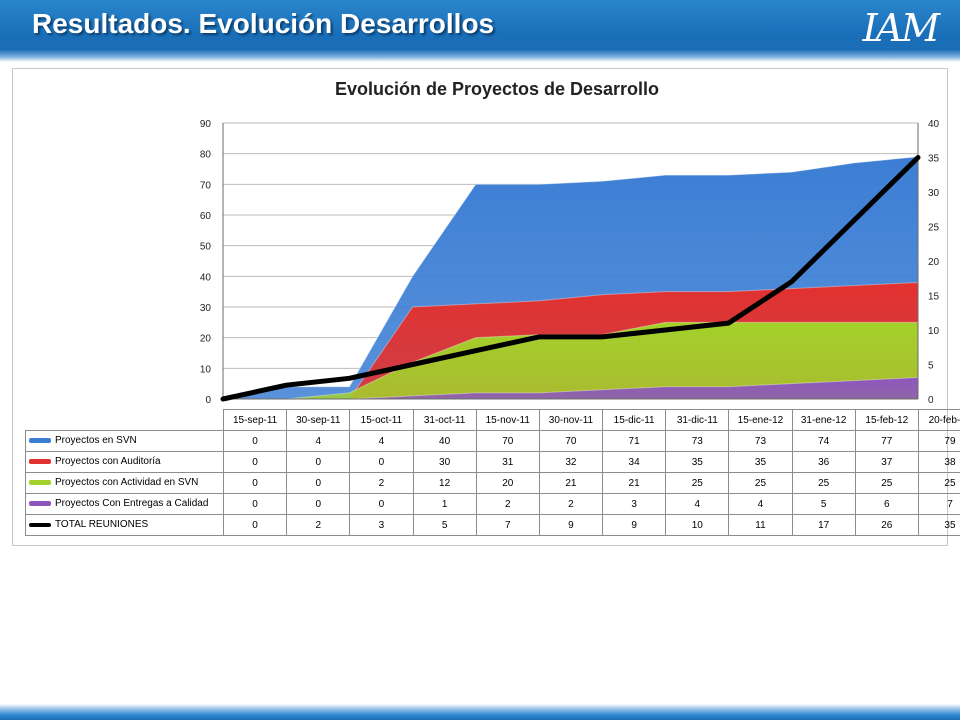 The height and width of the screenshot is (720, 960). Describe the element at coordinates (206, 155) in the screenshot. I see `y-left-tick-label: 80` at that location.